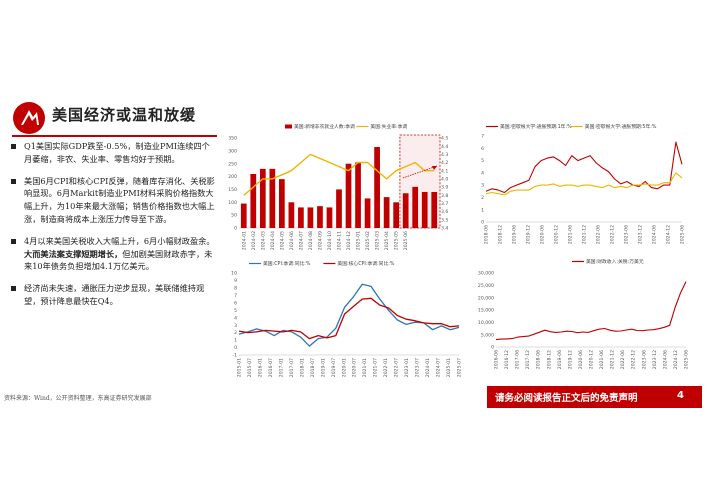  Describe the element at coordinates (388, 126) in the screenshot. I see `legend-label: 美国:失业率:季调` at that location.